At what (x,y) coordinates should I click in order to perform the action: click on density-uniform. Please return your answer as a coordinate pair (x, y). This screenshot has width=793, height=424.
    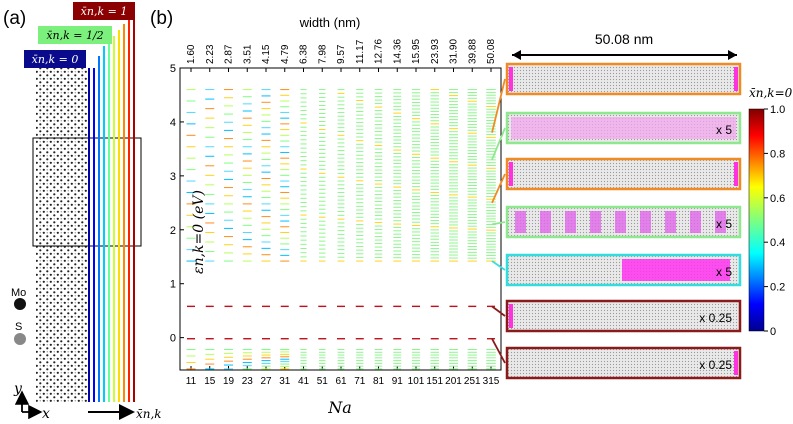
    Looking at the image, I should click on (623, 128).